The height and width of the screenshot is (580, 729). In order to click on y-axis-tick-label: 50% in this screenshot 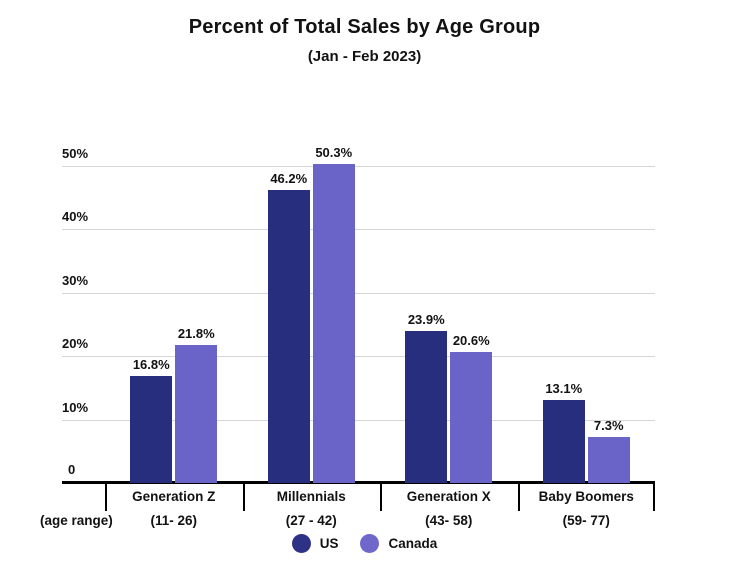, I will do `click(75, 153)`.